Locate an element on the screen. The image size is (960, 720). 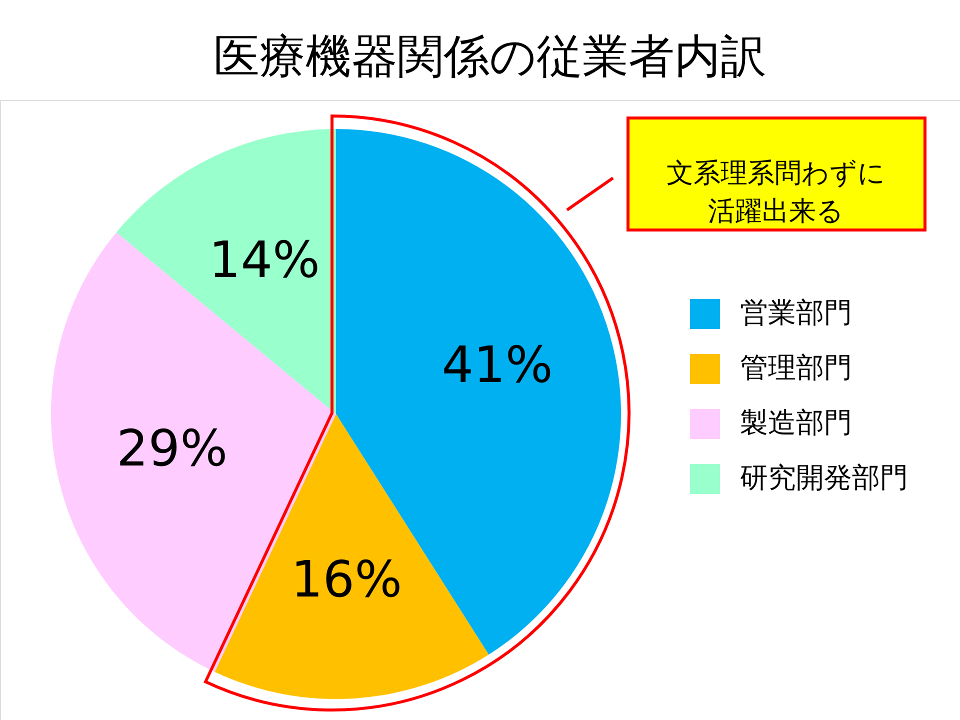
pie-slice is located at coordinates (226, 271).